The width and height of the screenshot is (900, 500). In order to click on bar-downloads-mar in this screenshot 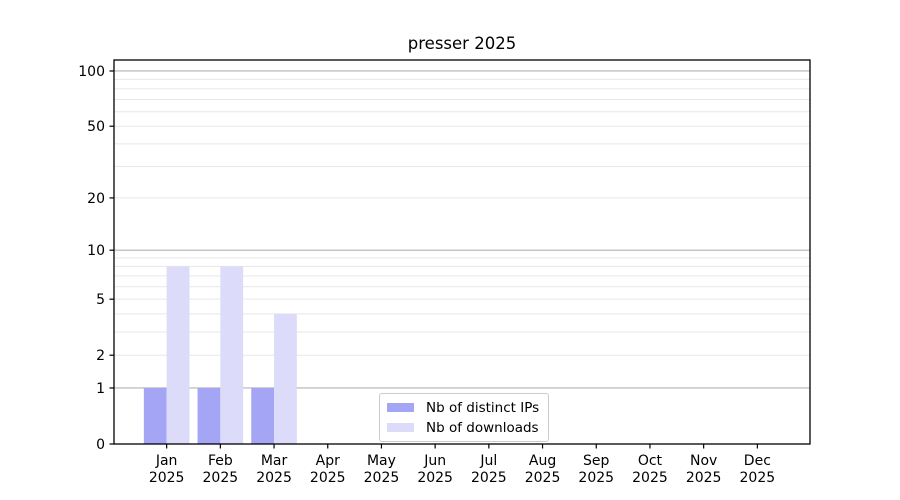, I will do `click(285, 378)`.